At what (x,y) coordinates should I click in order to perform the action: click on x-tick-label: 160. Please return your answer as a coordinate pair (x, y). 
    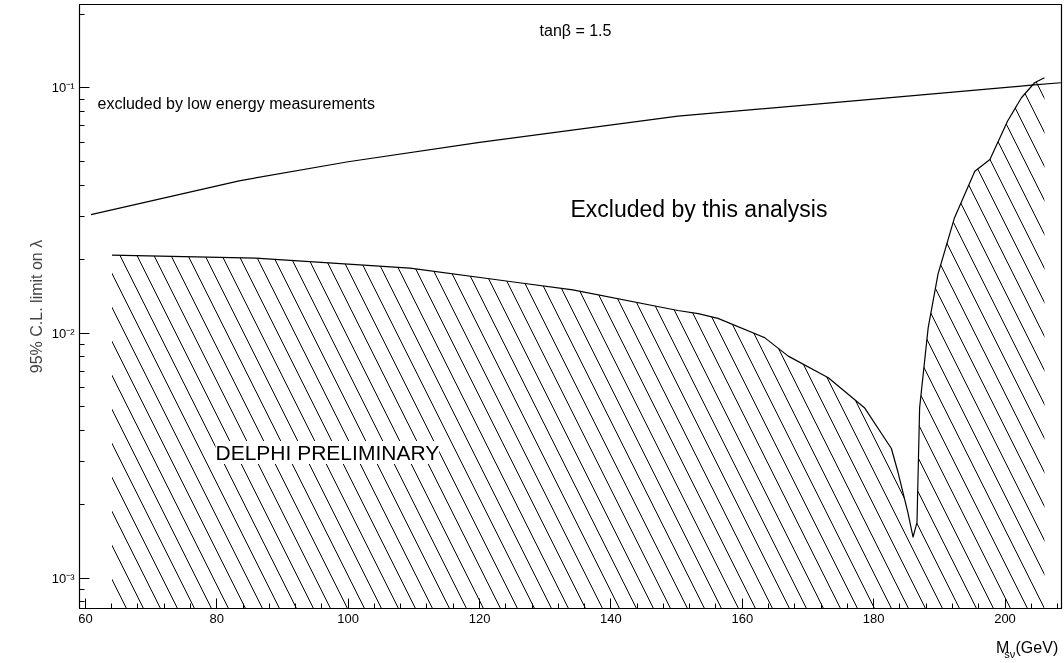
    Looking at the image, I should click on (742, 618).